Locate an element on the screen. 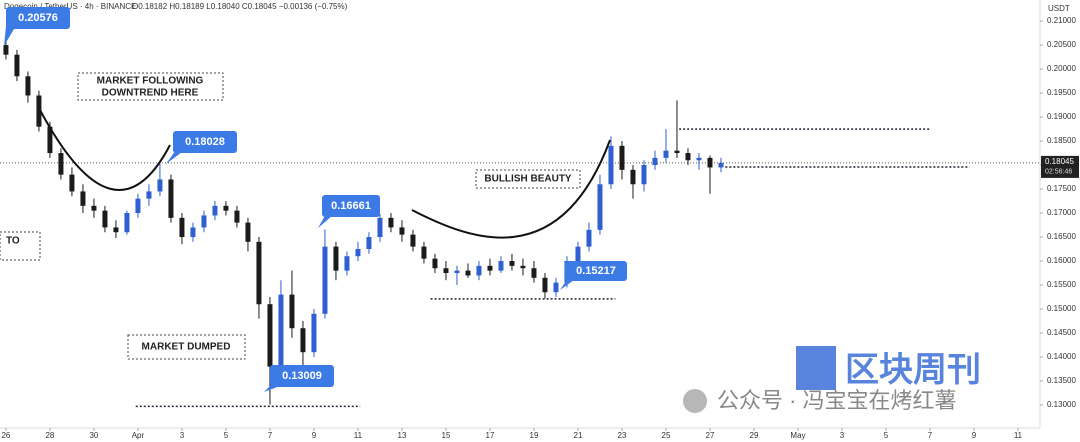  annotation: BULLISH BEAUTY is located at coordinates (528, 179).